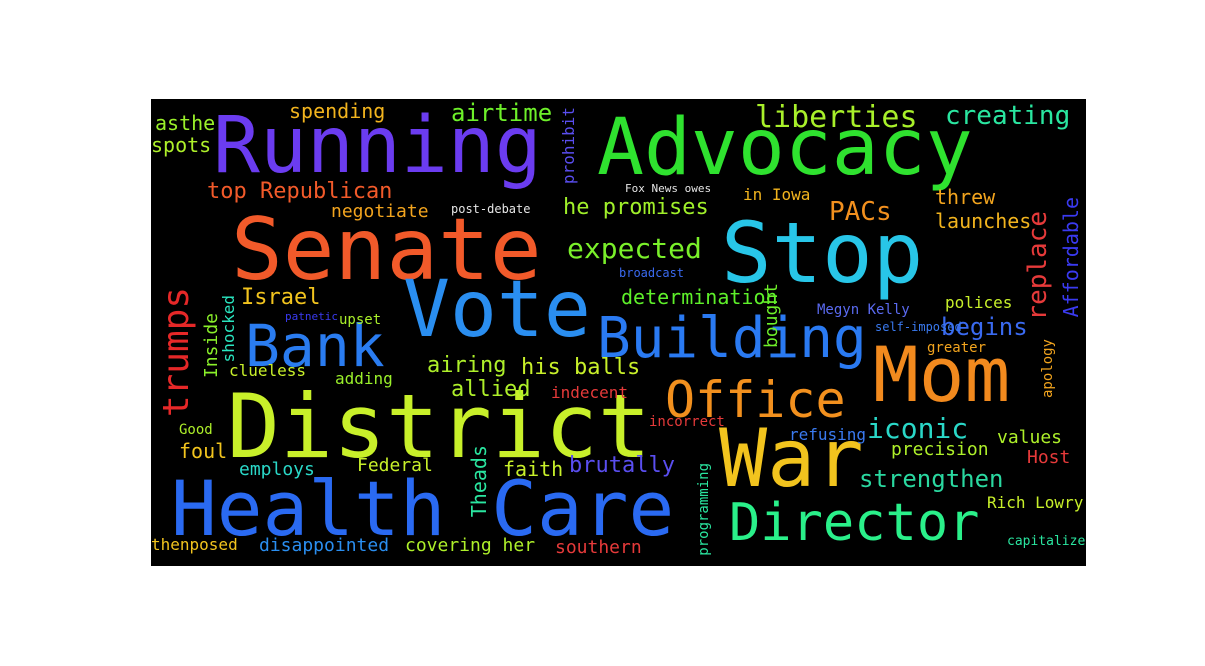 Image resolution: width=1205 pixels, height=666 pixels. Describe the element at coordinates (828, 434) in the screenshot. I see `word-refusing: refusing` at that location.